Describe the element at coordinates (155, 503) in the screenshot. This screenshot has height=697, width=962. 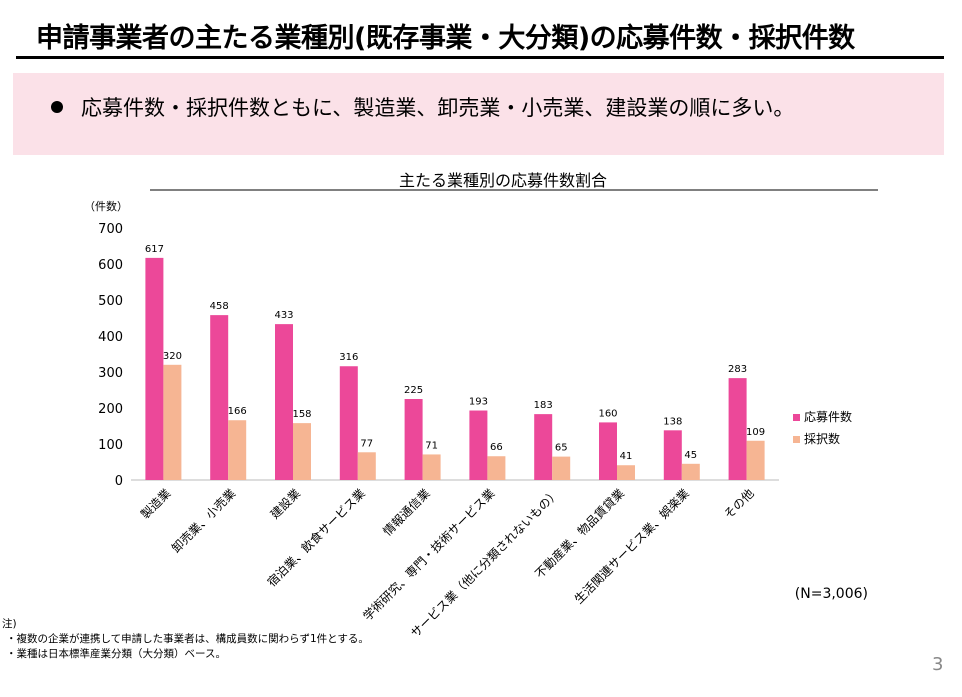
I see `x-tick-label: 製造業` at that location.